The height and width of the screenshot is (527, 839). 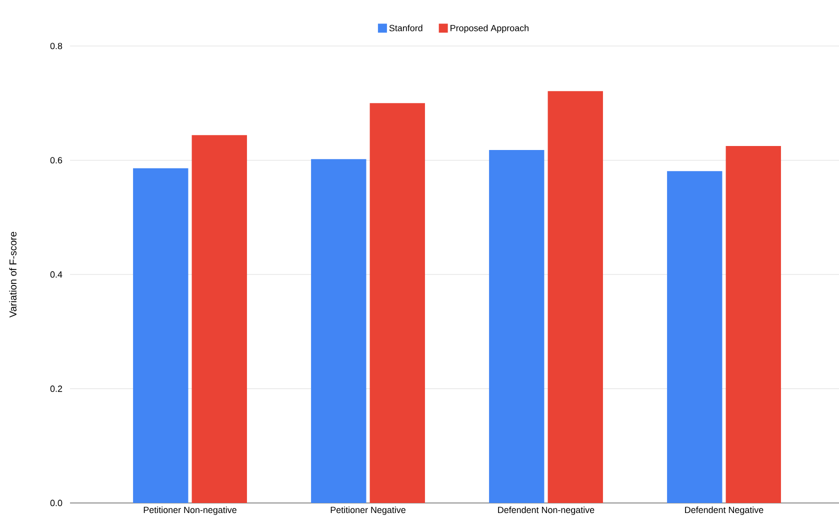 I want to click on y-axis-title: Variation of F-score, so click(x=12, y=275).